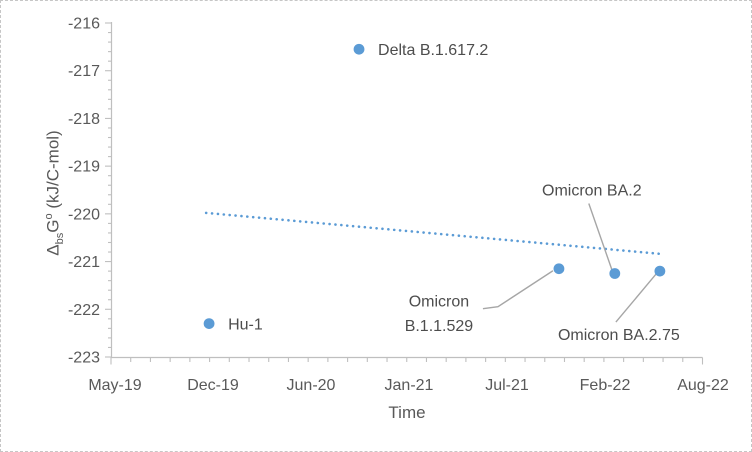  Describe the element at coordinates (518, 290) in the screenshot. I see `leader-line-b11529` at that location.